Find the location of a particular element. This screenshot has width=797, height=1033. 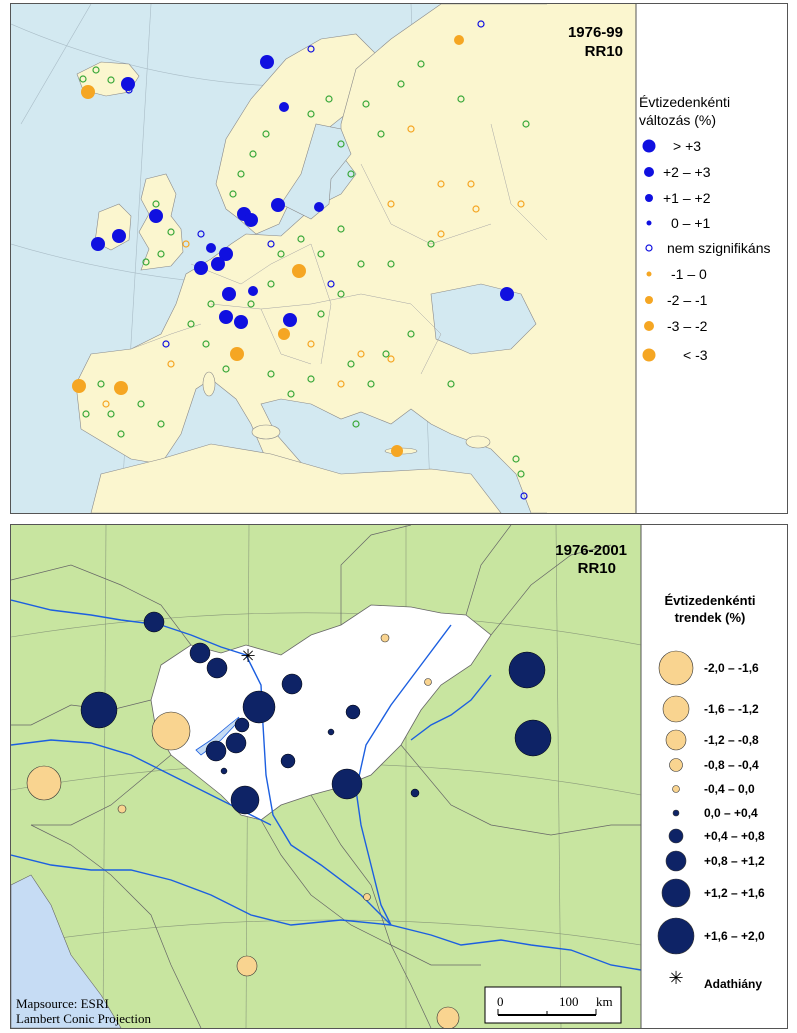

hungary is located at coordinates (321, 712).